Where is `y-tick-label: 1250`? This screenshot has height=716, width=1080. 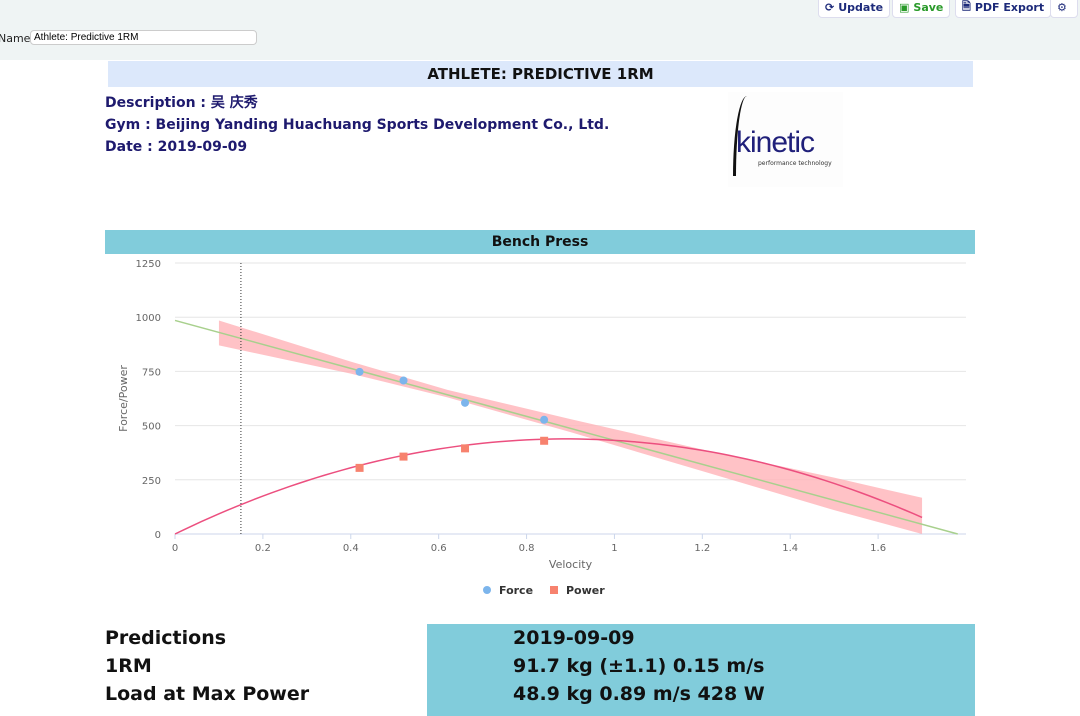
y-tick-label: 1250 is located at coordinates (148, 264).